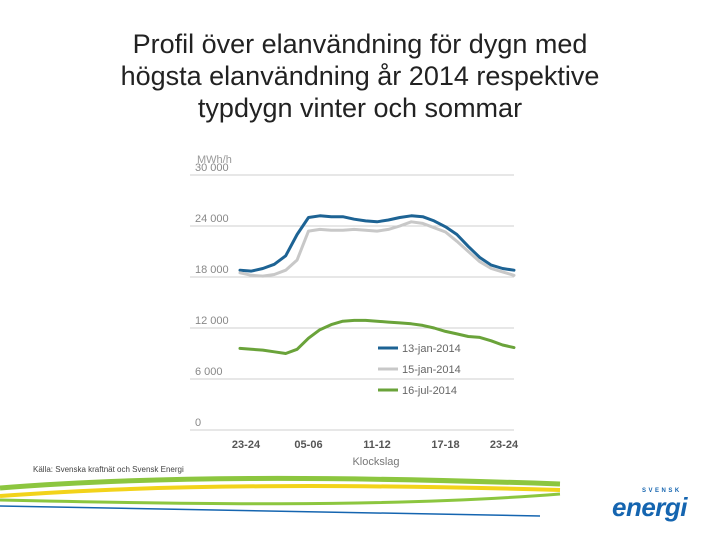 The image size is (720, 540). I want to click on x-tick-label: 17-18, so click(445, 445).